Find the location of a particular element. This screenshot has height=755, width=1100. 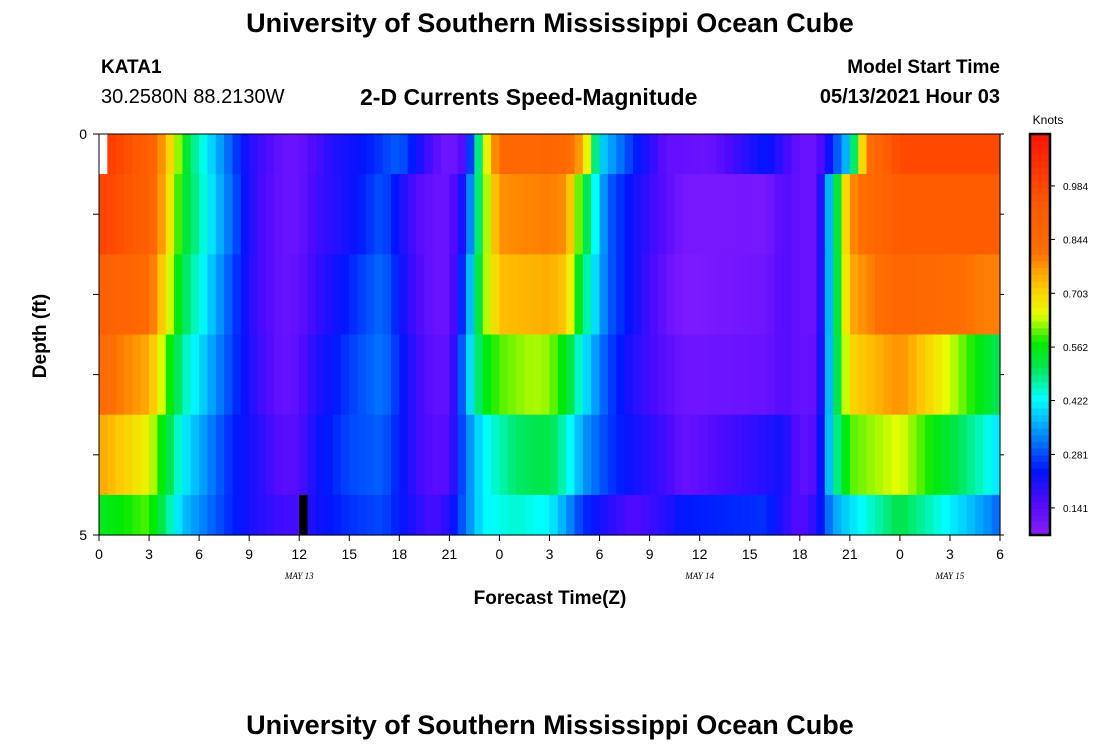

model-start-label: Model Start Time is located at coordinates (923, 67).